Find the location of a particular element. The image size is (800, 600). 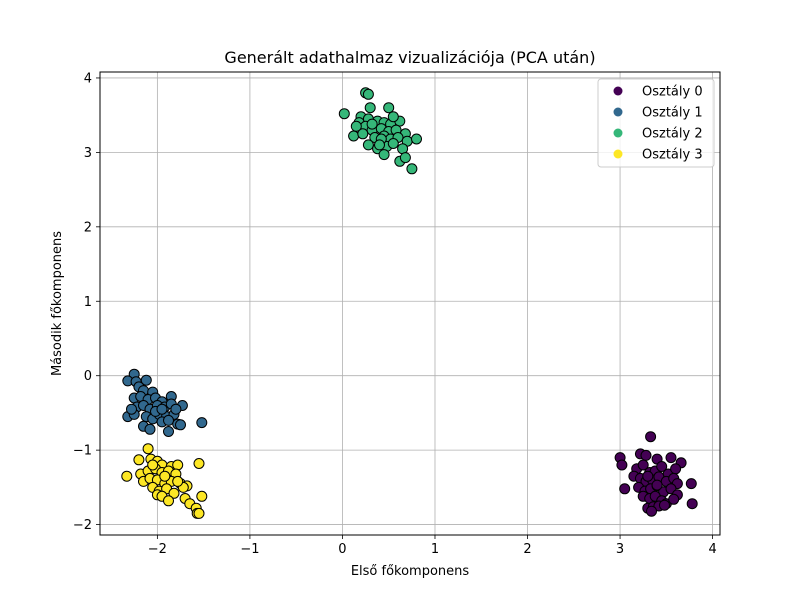

y-tick-label-6: 4 is located at coordinates (88, 78).